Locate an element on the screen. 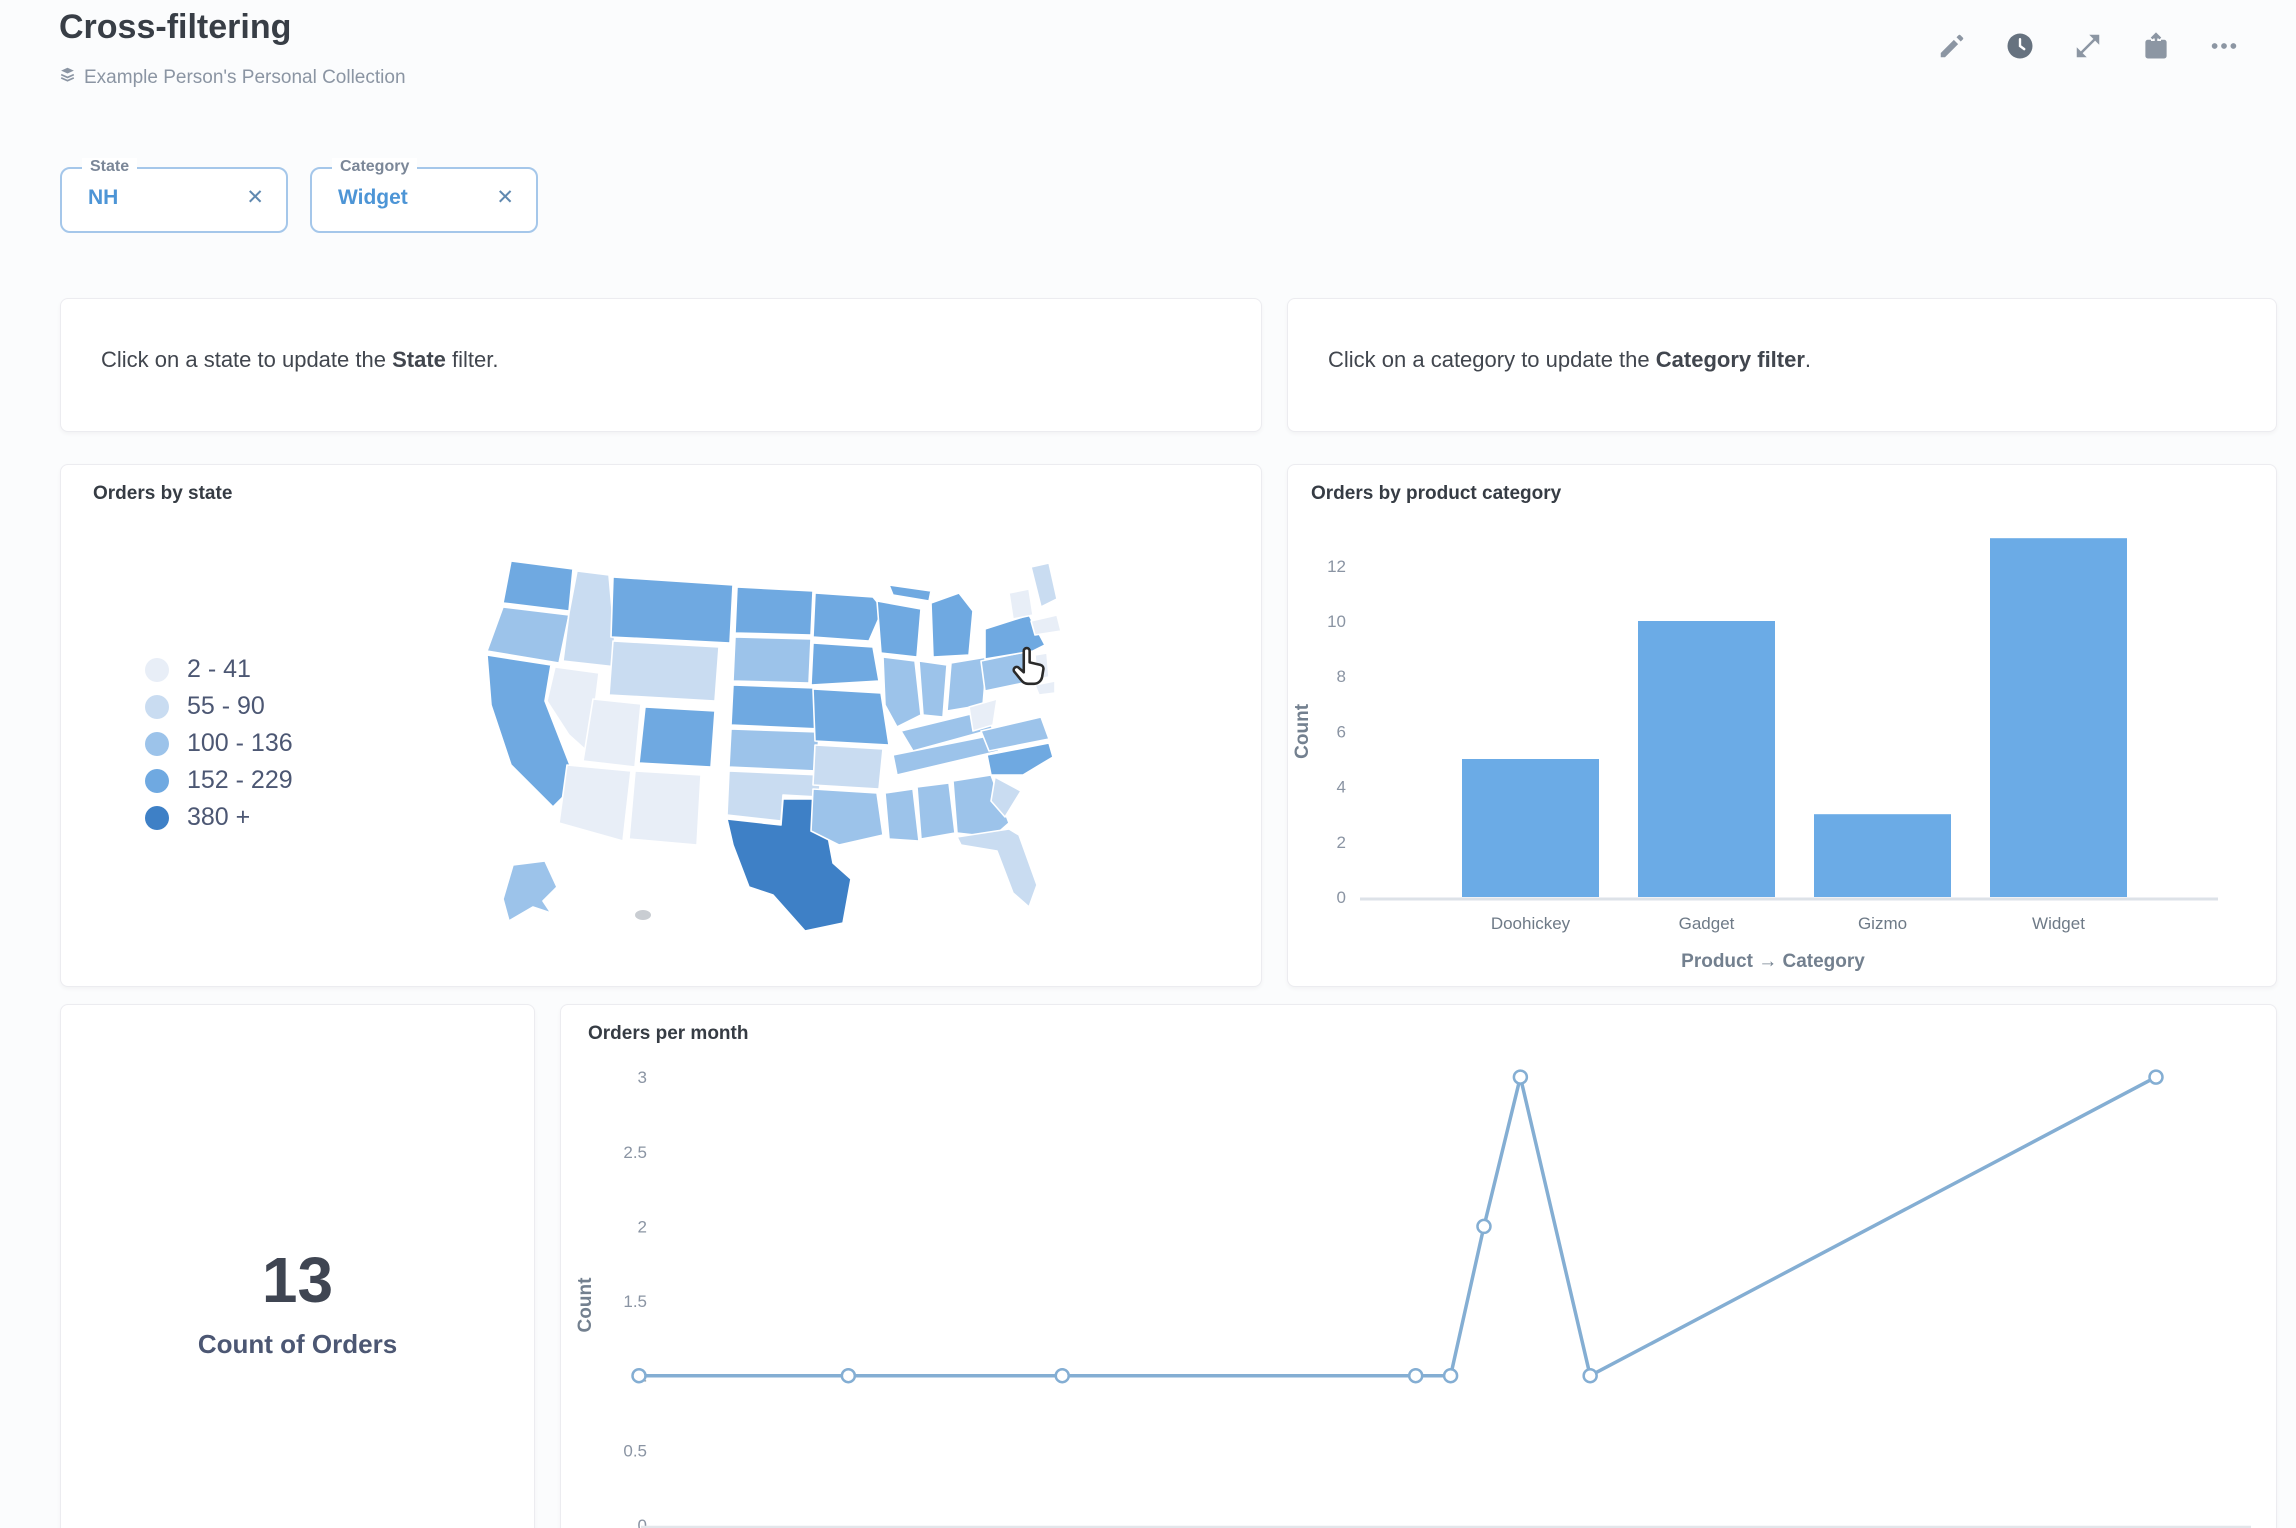 The height and width of the screenshot is (1528, 2296). state-mn is located at coordinates (848, 617).